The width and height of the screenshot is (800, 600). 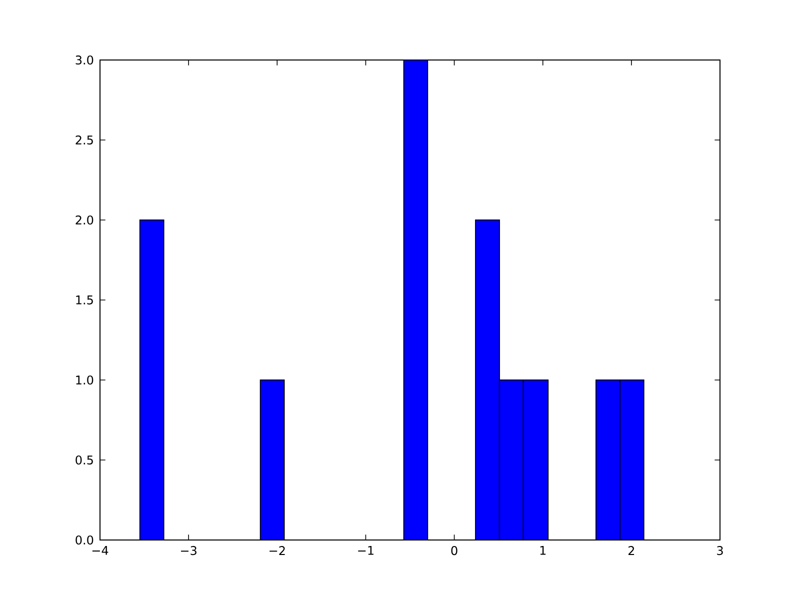 What do you see at coordinates (85, 540) in the screenshot?
I see `y-tick-label: 0.0` at bounding box center [85, 540].